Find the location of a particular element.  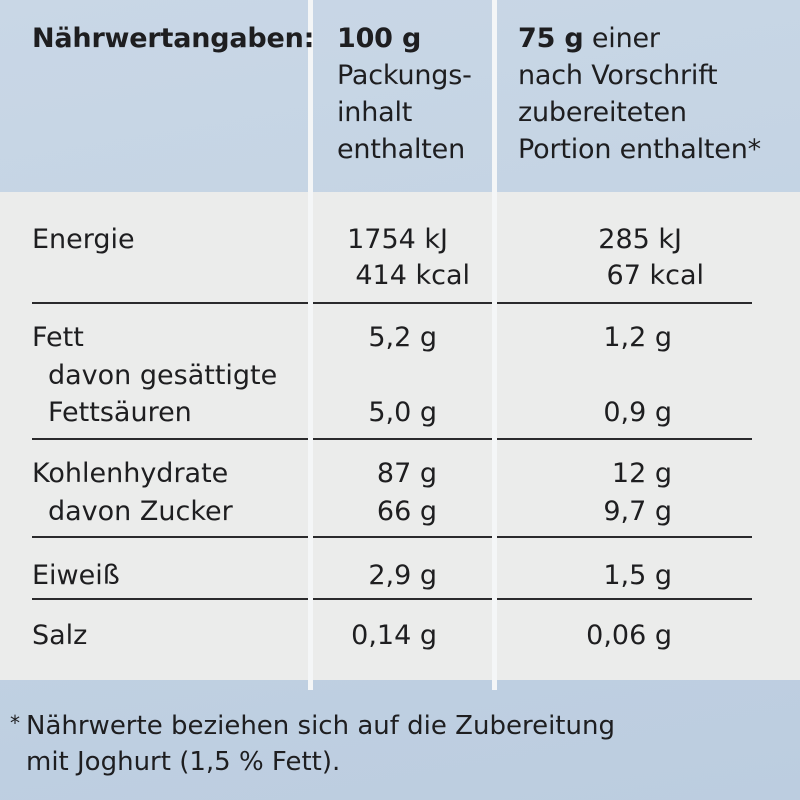

column-header-line: Packungs- is located at coordinates (404, 75).